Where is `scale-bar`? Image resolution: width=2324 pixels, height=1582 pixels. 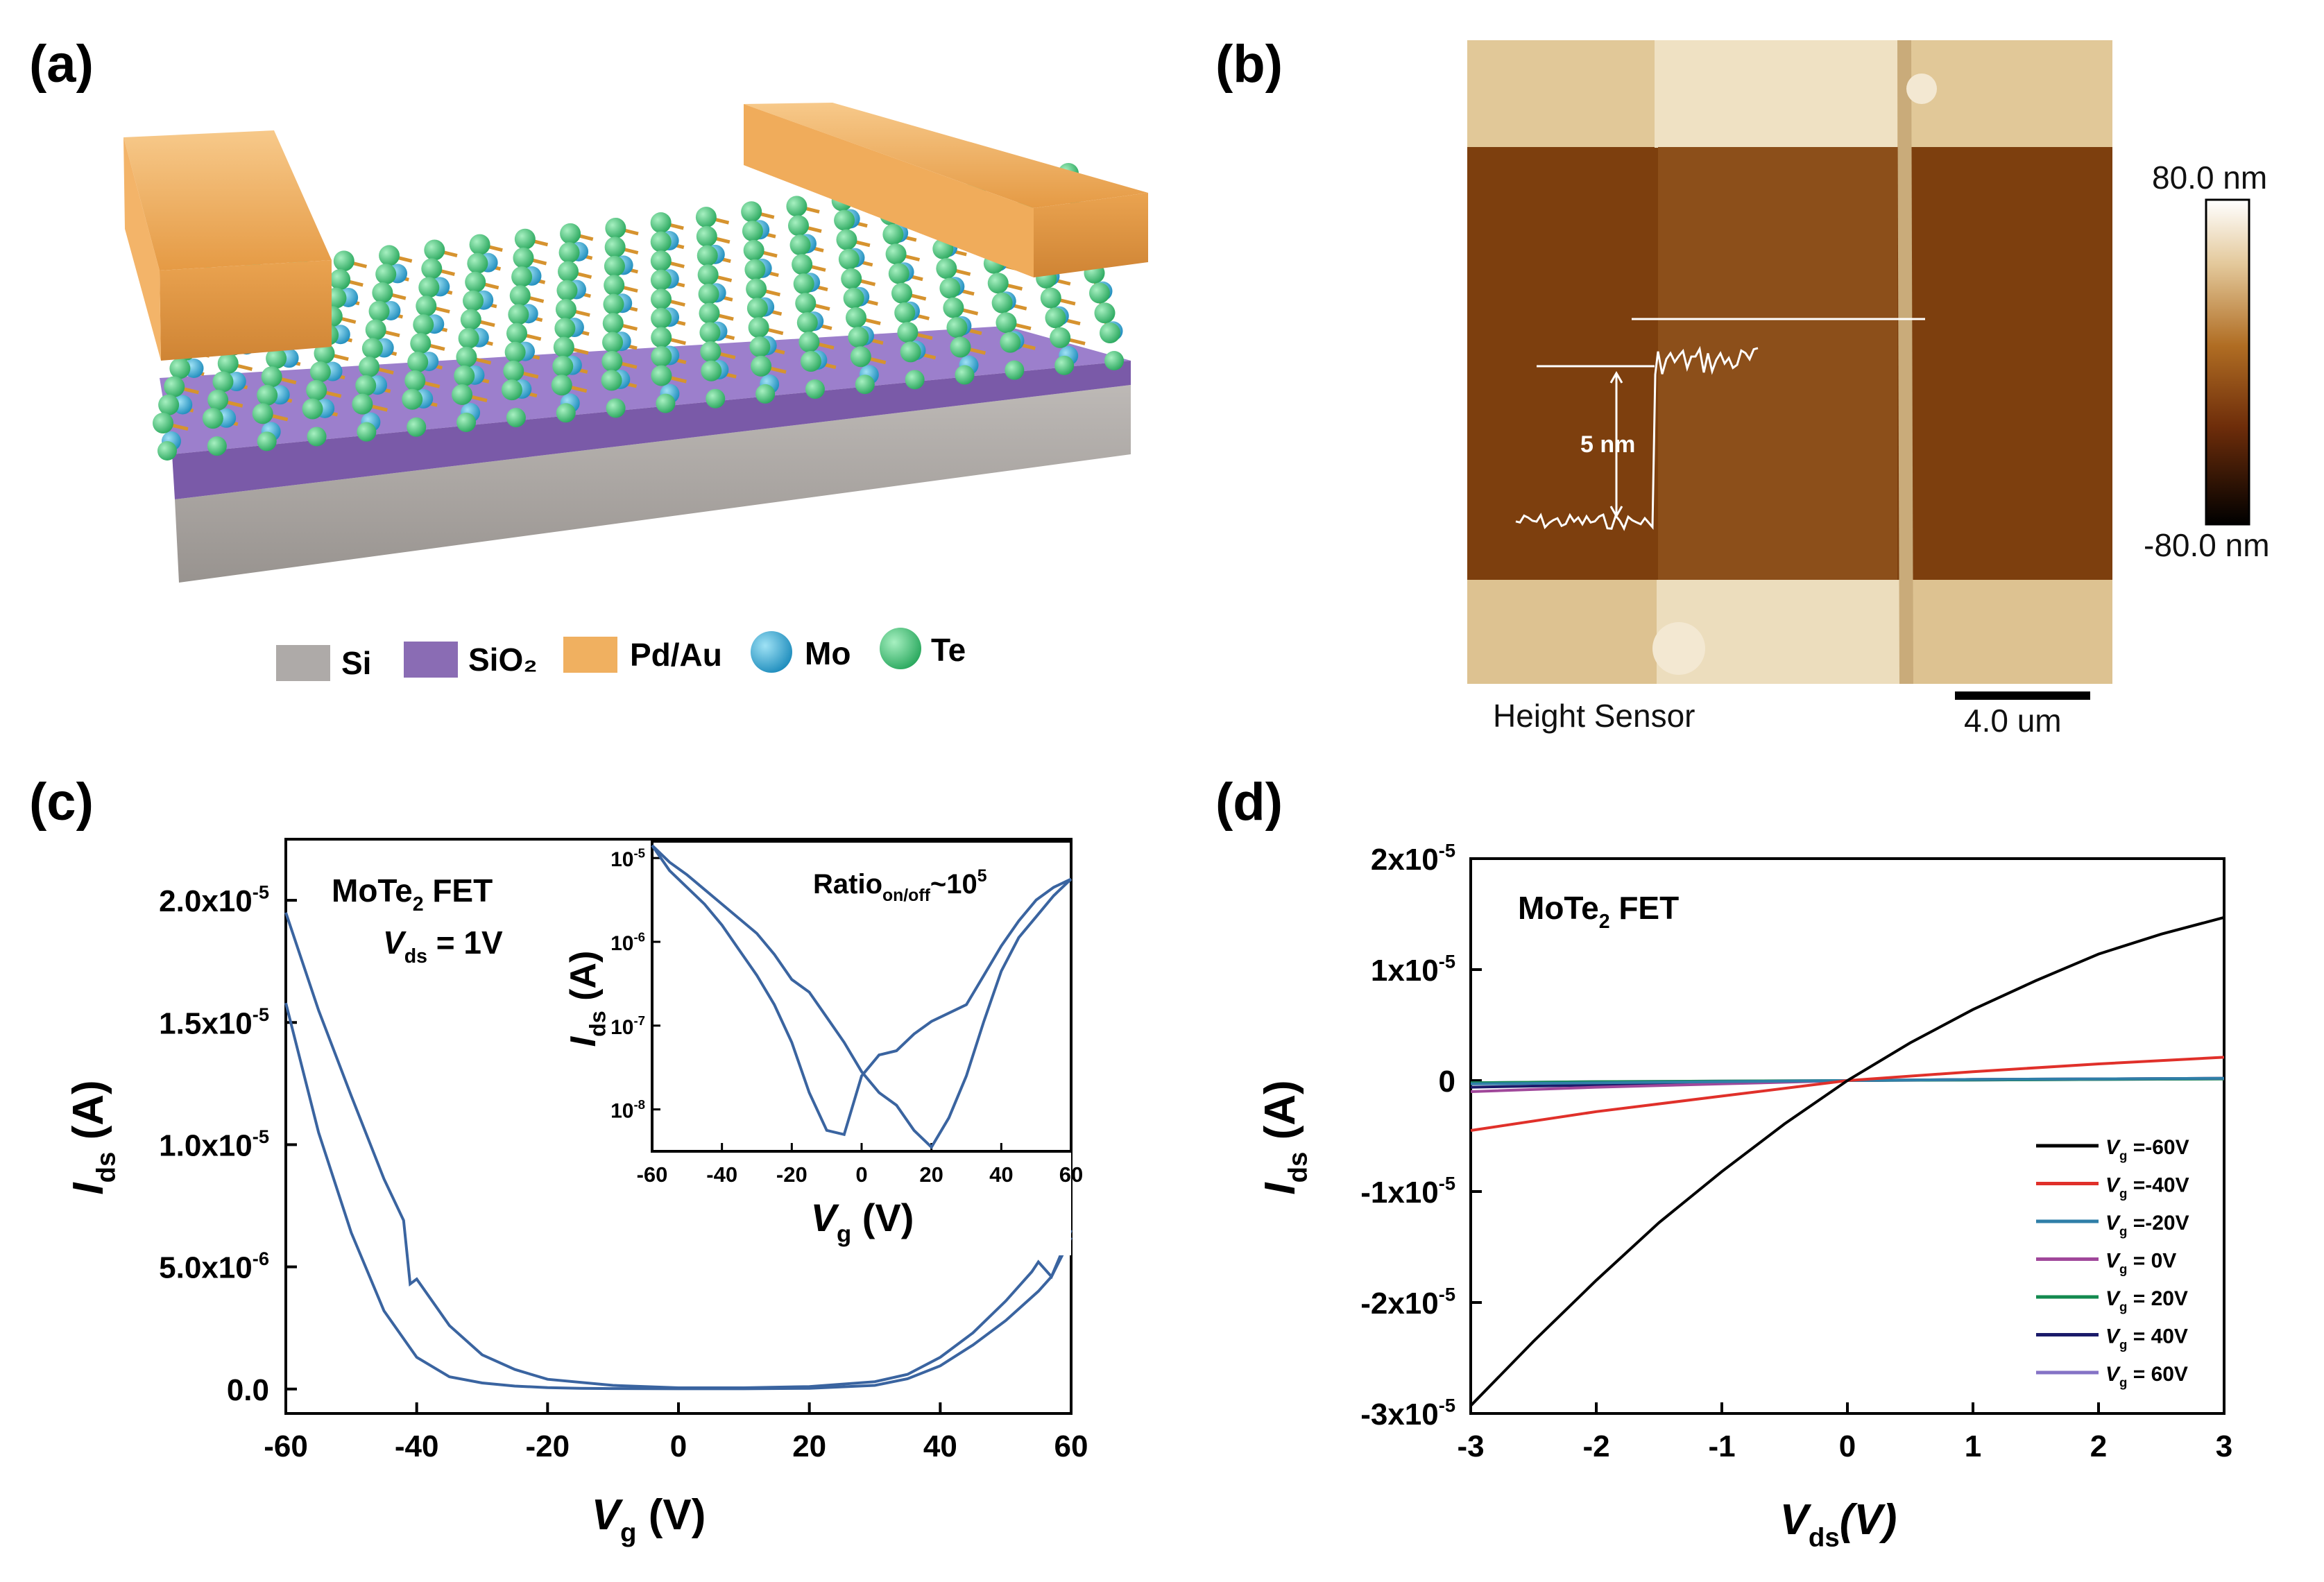 scale-bar is located at coordinates (2022, 695).